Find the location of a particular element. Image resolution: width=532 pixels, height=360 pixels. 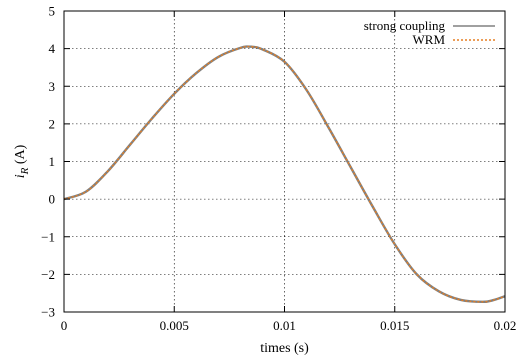

x-tick-label: 0.015 is located at coordinates (394, 325).